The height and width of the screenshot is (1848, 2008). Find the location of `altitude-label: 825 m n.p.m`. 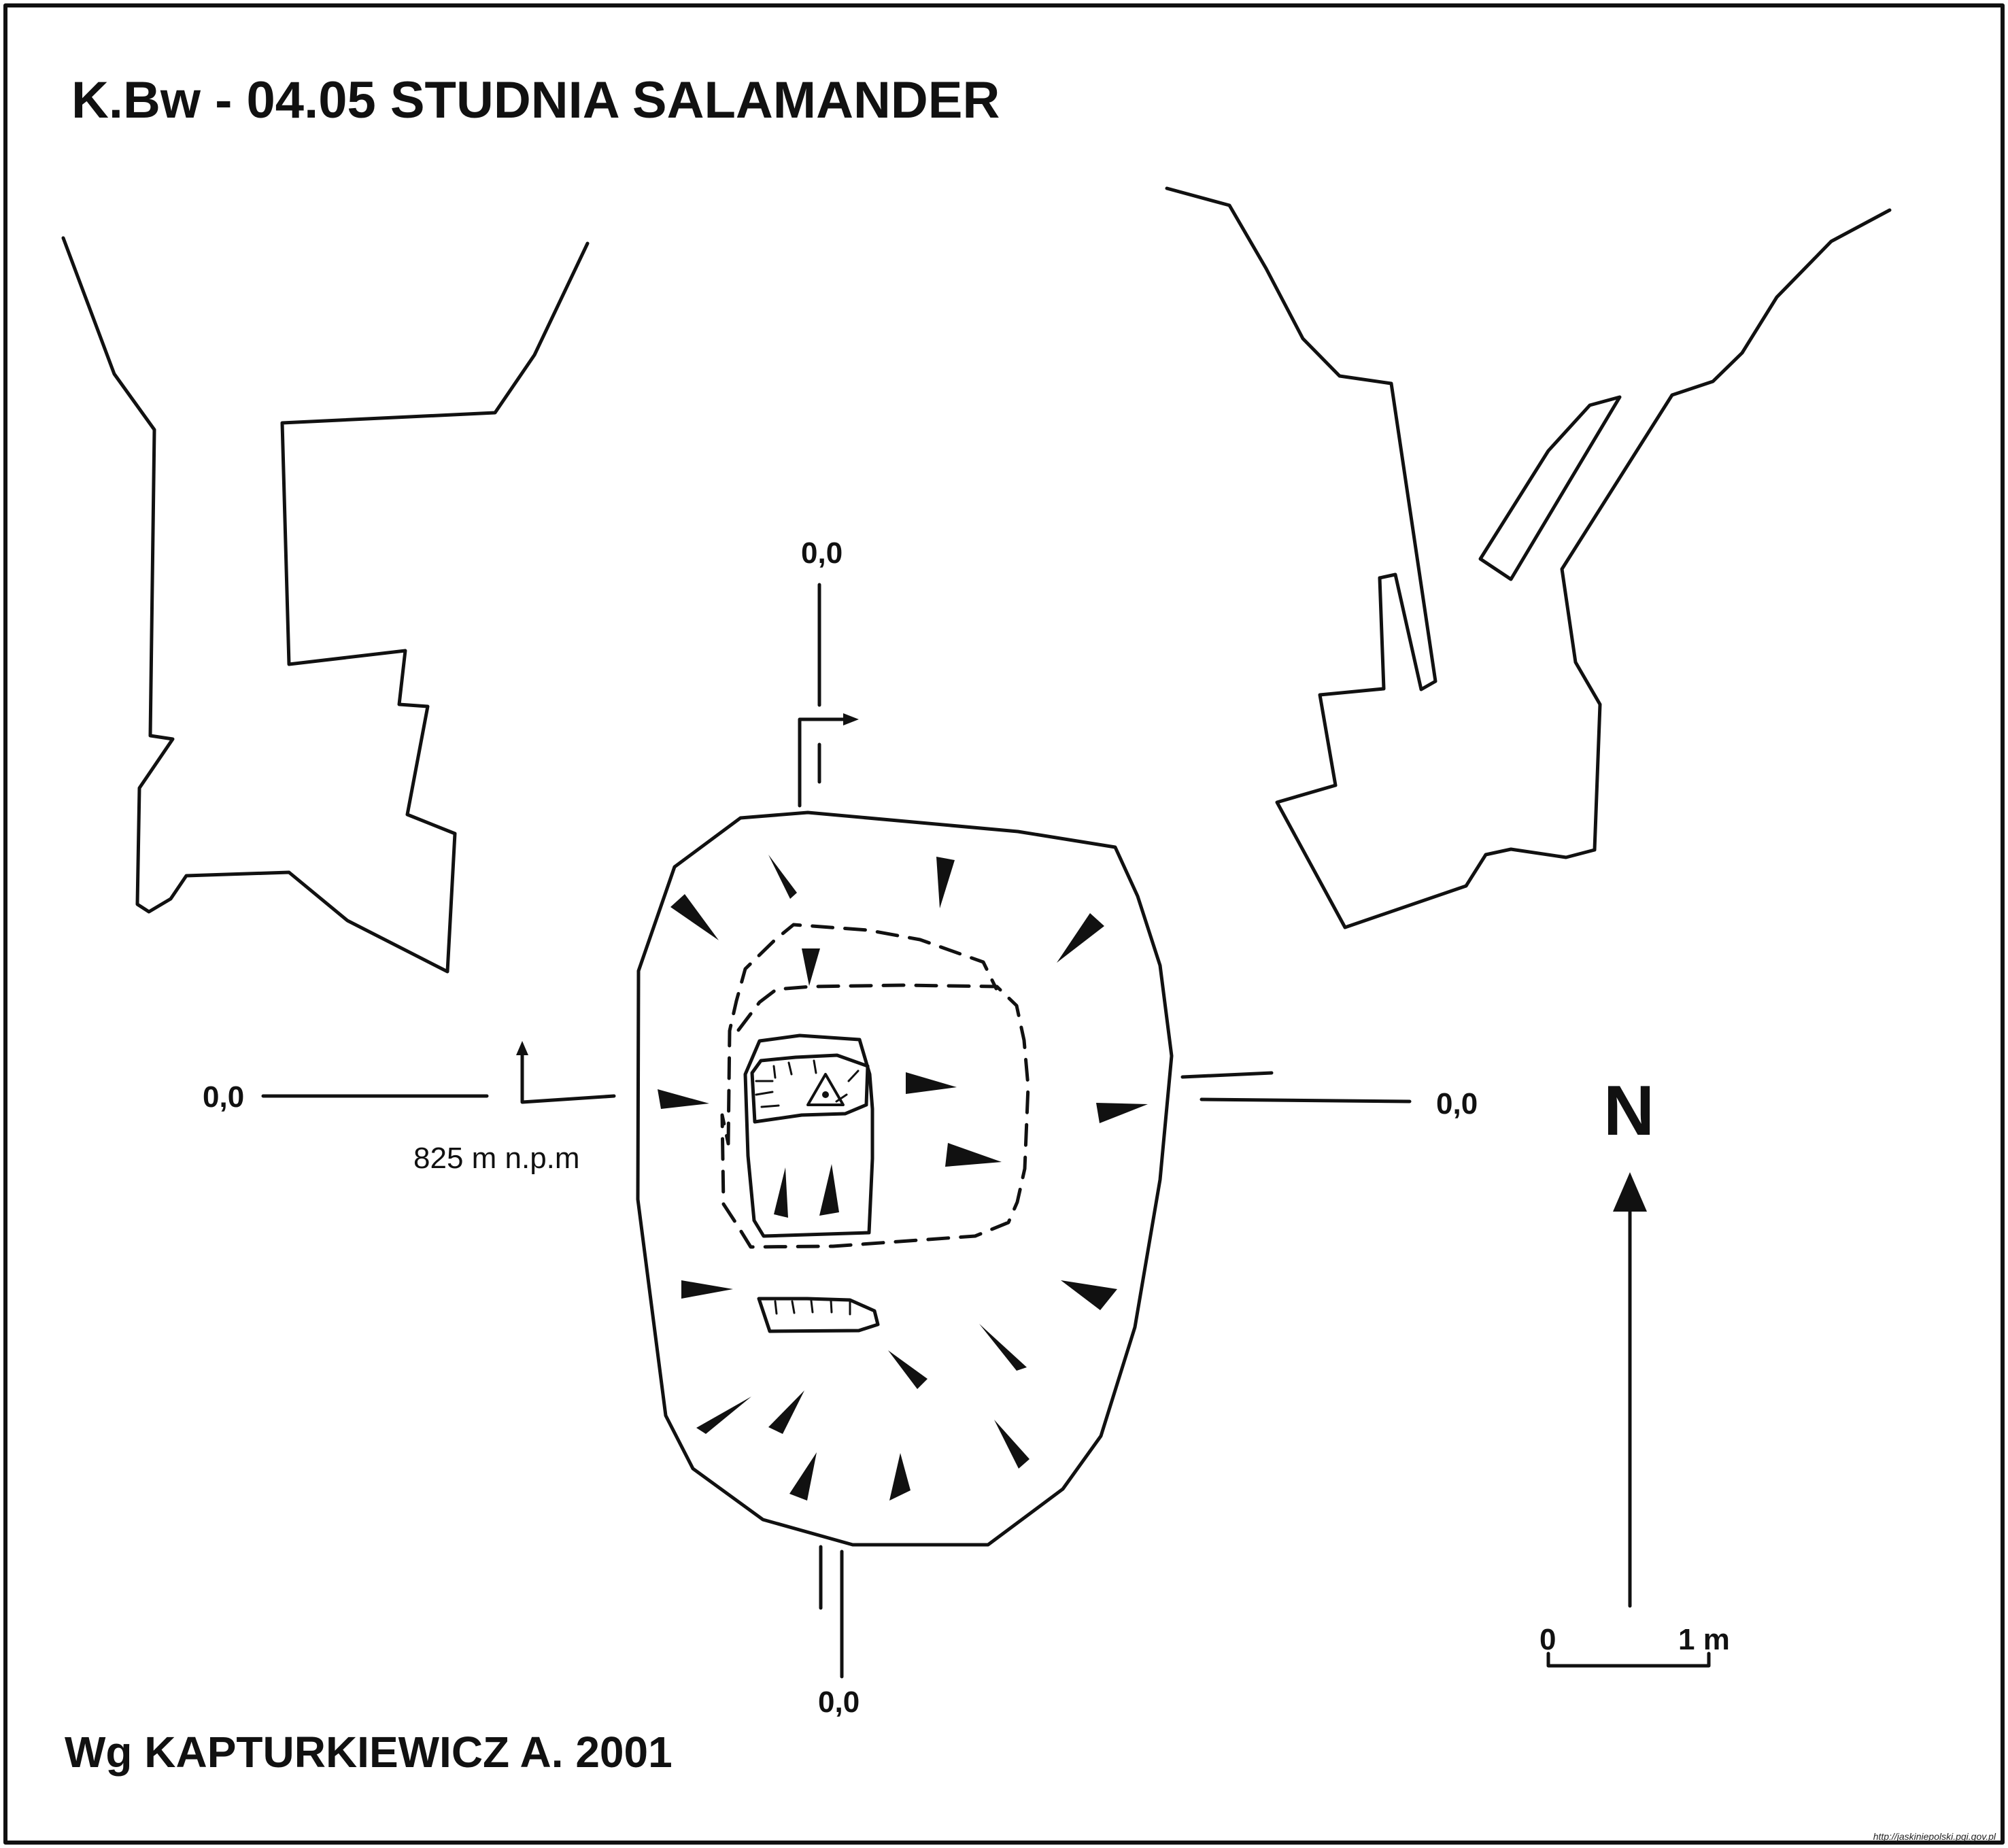

altitude-label: 825 m n.p.m is located at coordinates (496, 1158).